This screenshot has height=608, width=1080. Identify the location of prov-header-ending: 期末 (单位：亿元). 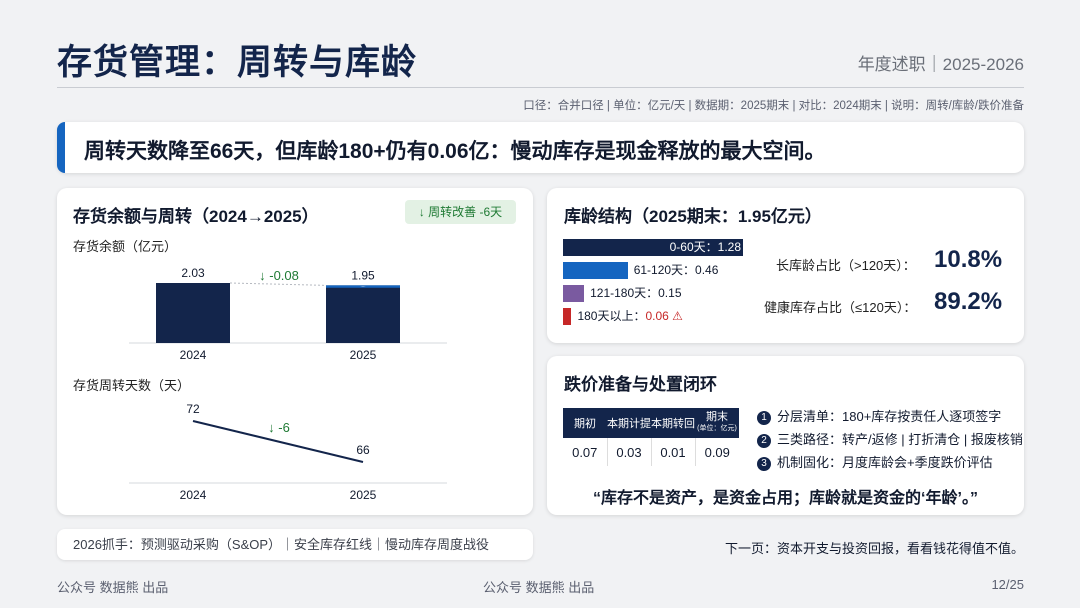
(717, 423).